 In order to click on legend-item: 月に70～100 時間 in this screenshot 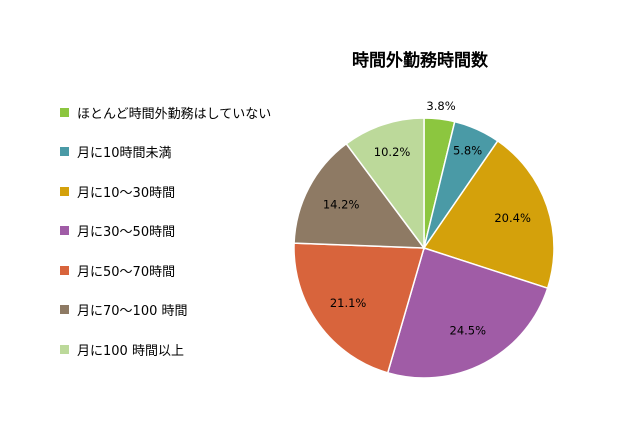, I will do `click(165, 310)`.